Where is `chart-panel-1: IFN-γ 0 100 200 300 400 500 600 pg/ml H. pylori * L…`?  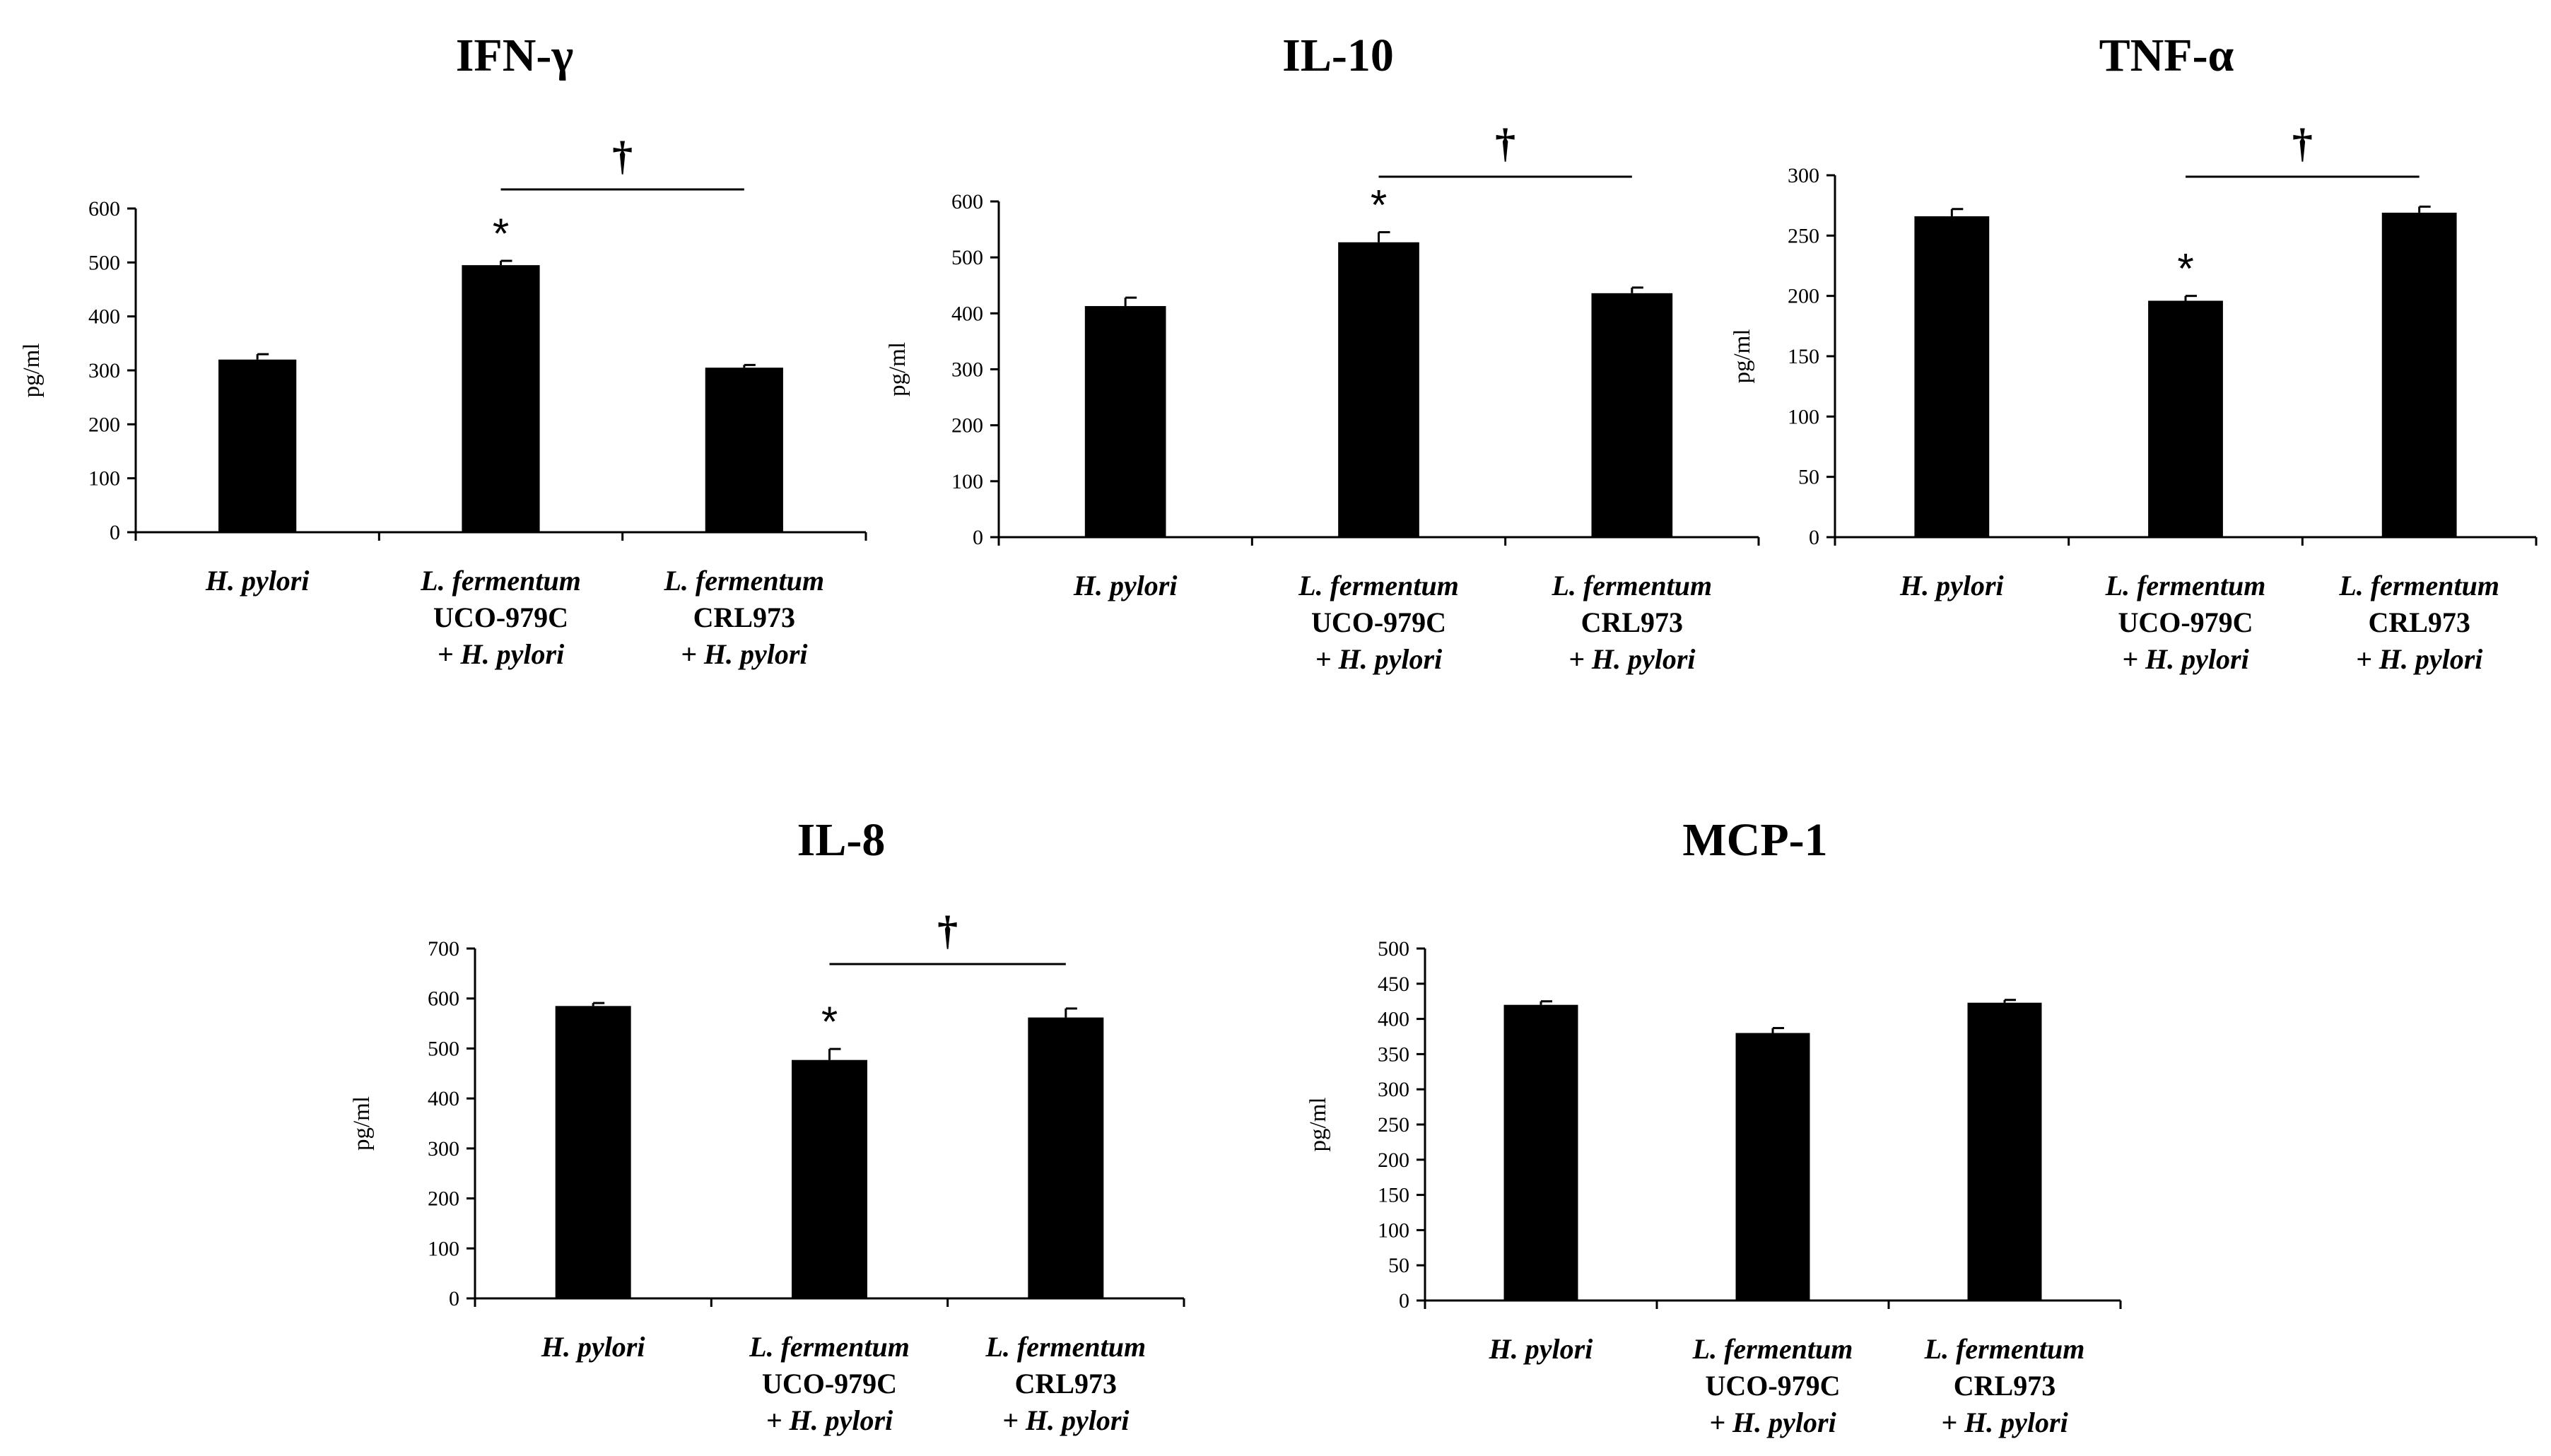
chart-panel-1: IFN-γ 0 100 200 300 400 500 600 pg/ml H. pylori * L… is located at coordinates (443, 350).